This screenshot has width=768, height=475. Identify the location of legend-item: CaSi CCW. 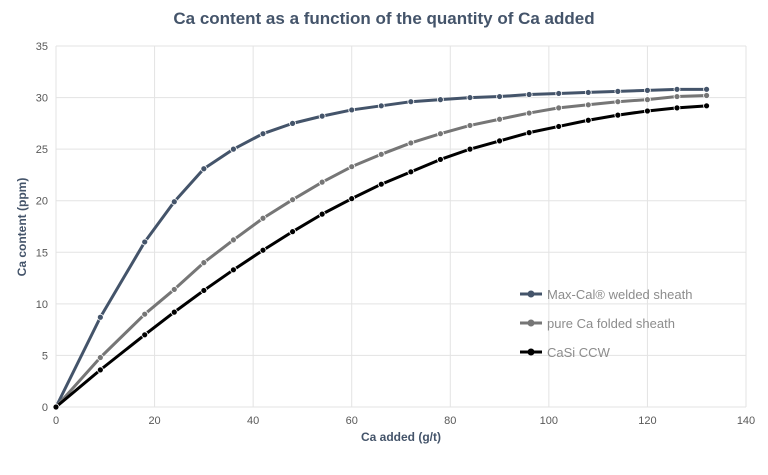
(565, 352).